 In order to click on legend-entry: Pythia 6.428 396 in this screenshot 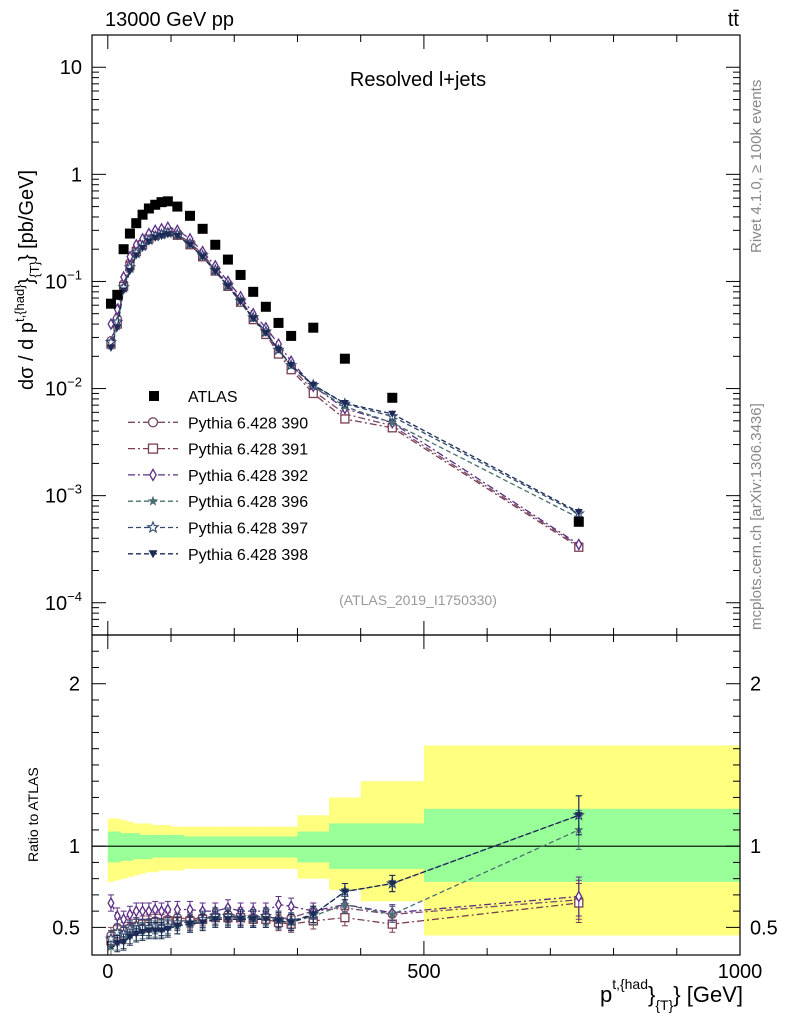, I will do `click(218, 502)`.